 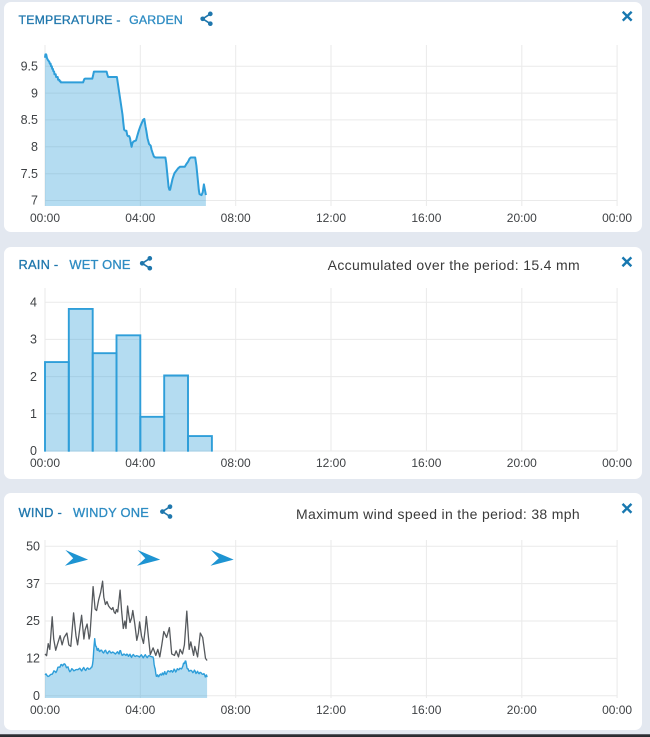 What do you see at coordinates (34, 93) in the screenshot?
I see `svg-text: 9` at bounding box center [34, 93].